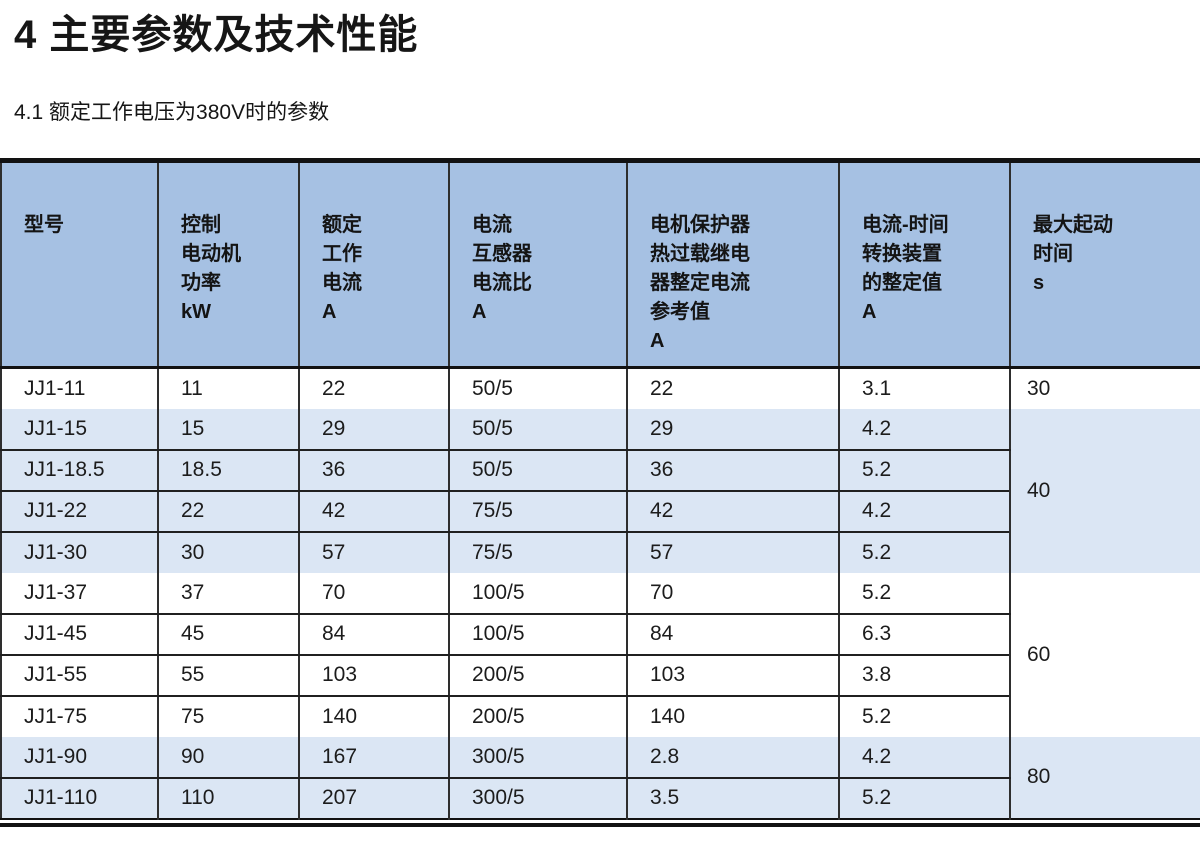 The height and width of the screenshot is (842, 1200). Describe the element at coordinates (732, 470) in the screenshot. I see `cell-relay-current: 36` at that location.